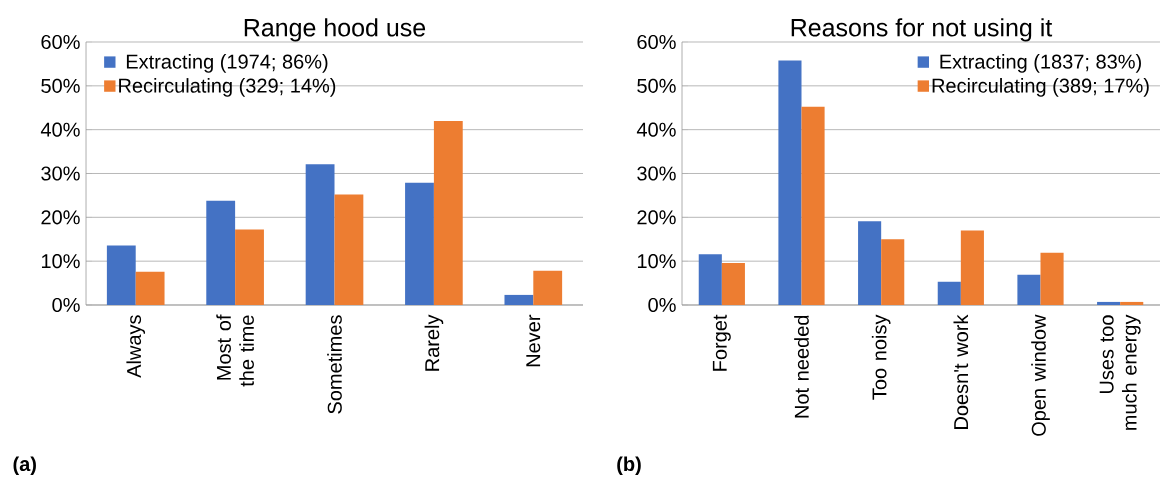 This screenshot has height=489, width=1174. Describe the element at coordinates (227, 87) in the screenshot. I see `legend-label: Recirculating (329; 14%)` at that location.